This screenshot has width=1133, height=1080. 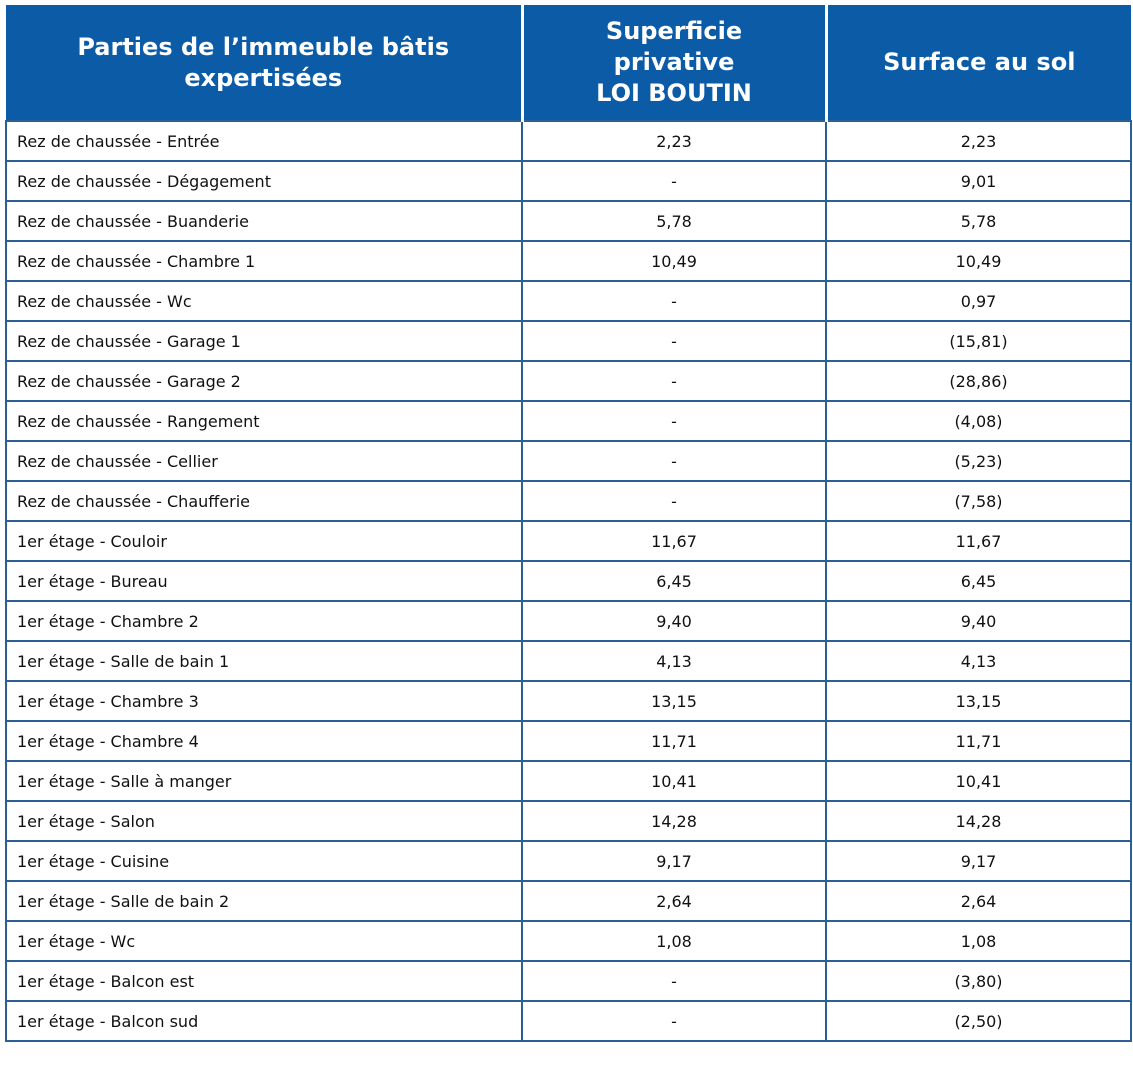 What do you see at coordinates (264, 341) in the screenshot?
I see `row-label: Rez de chaussée - Garage 1` at bounding box center [264, 341].